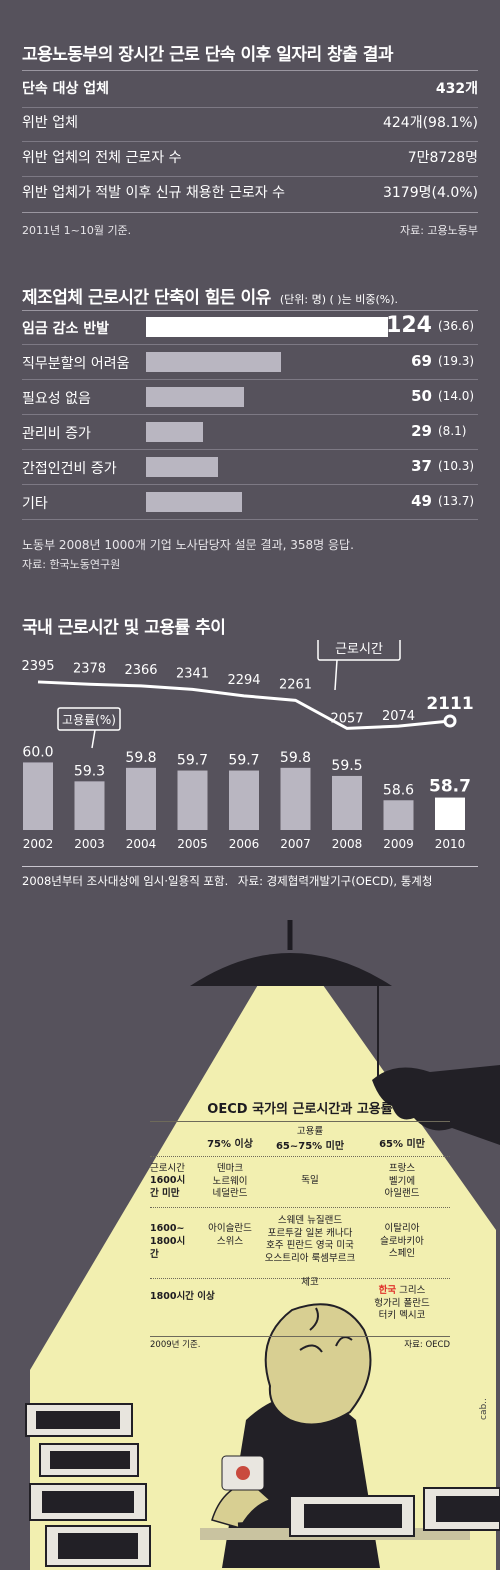  Describe the element at coordinates (402, 1181) in the screenshot. I see `oecd-country: 벨기에` at that location.